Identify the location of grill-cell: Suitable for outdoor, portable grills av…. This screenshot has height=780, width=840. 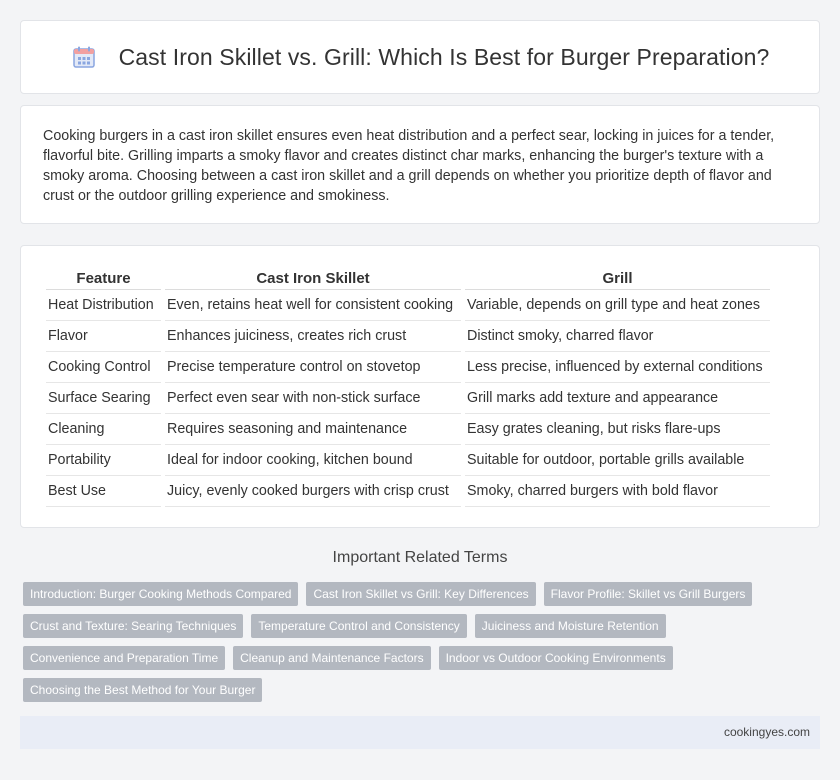
(617, 460).